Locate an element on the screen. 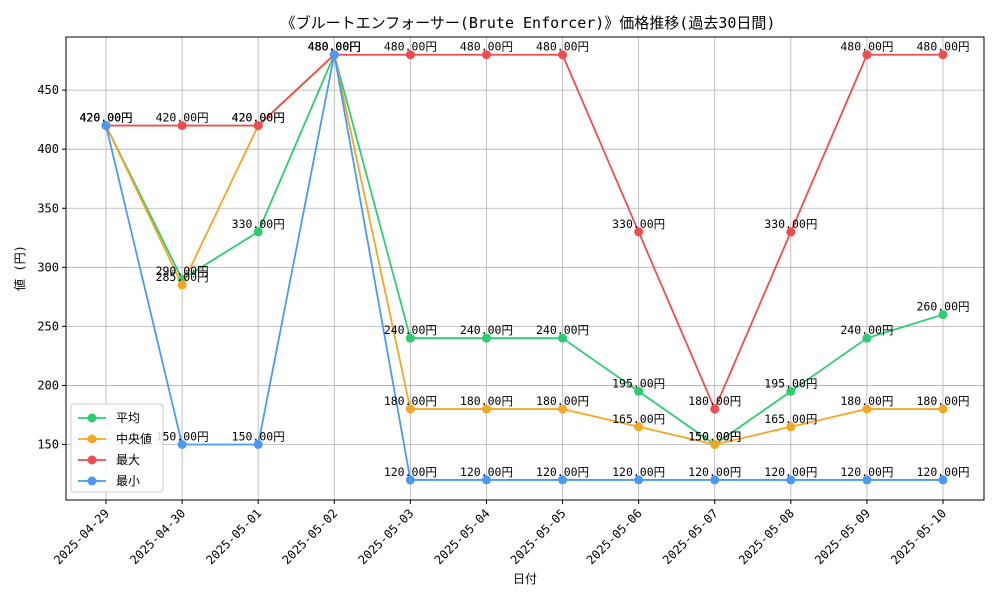  y-tick-label: 150 is located at coordinates (48, 444).